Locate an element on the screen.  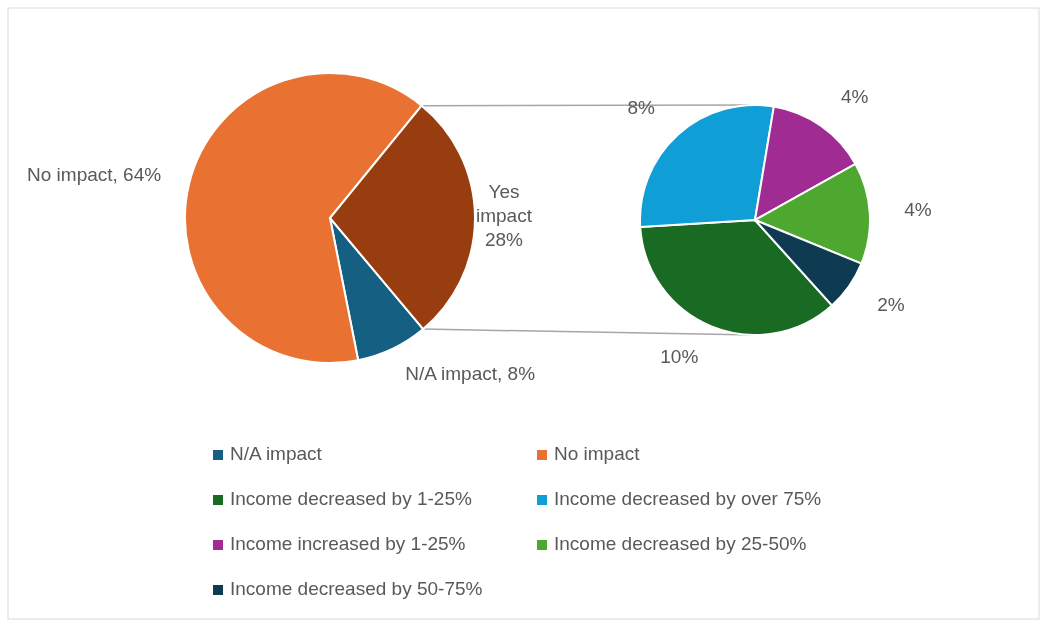
data-label: 10% is located at coordinates (679, 357).